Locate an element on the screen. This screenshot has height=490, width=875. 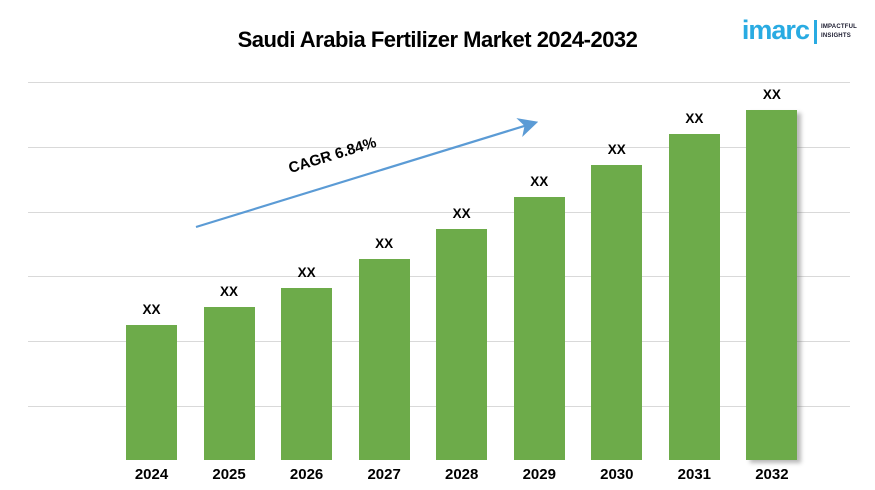
logo-tagline-line2: INSIGHTS is located at coordinates (835, 36).